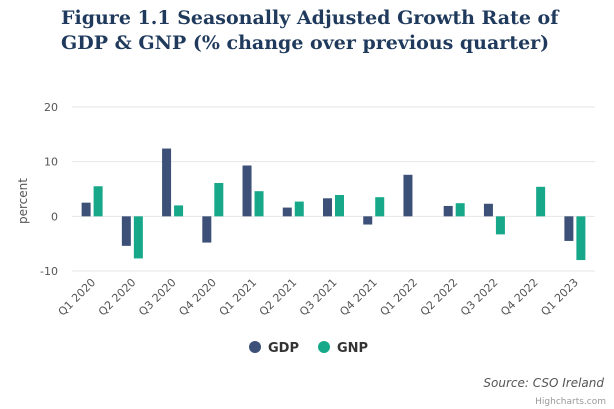 This screenshot has width=614, height=409. I want to click on bar-gdp-q4-2020, so click(207, 229).